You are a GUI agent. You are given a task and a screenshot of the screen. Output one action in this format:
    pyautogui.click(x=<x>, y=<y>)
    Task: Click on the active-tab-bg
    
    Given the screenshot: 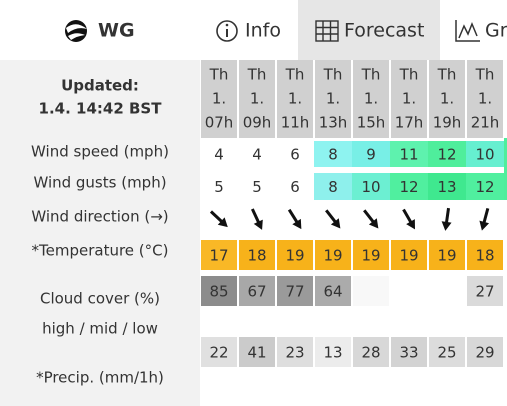 What is the action you would take?
    pyautogui.click(x=369, y=30)
    